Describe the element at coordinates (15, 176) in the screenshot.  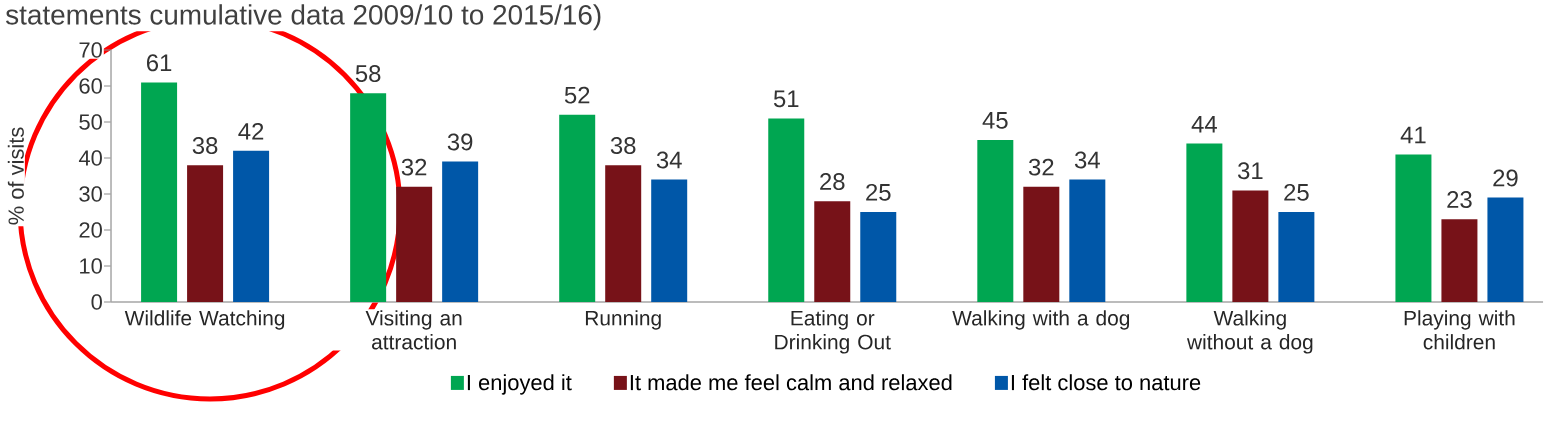
I see `y-axis-title: % of visits` at that location.